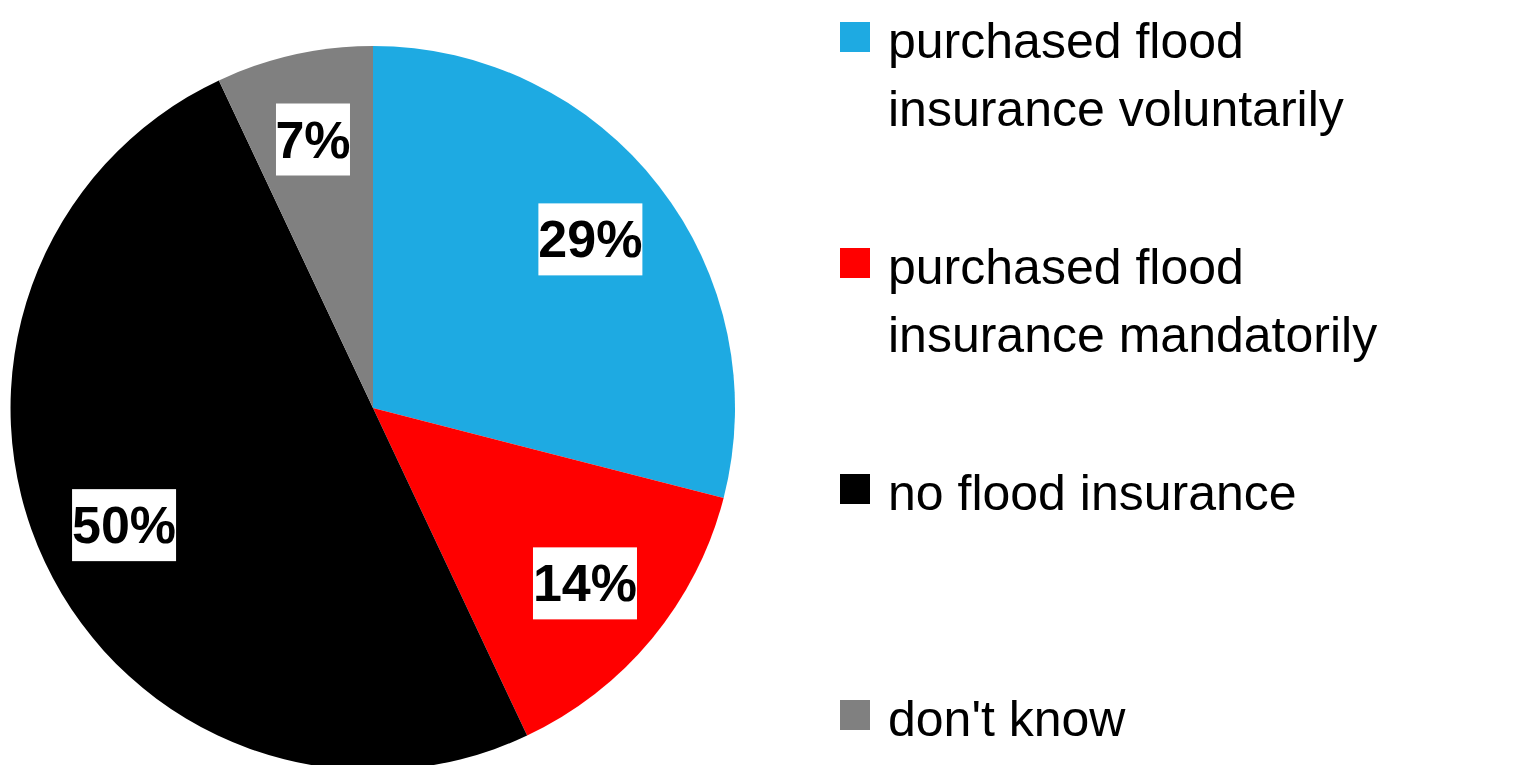 The image size is (1528, 765). I want to click on data-label: 50%, so click(124, 525).